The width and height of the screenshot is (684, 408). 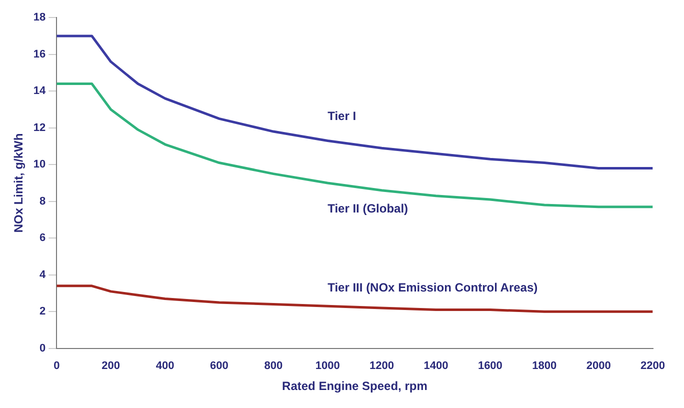 I want to click on y-tick-label: 6, so click(x=43, y=238).